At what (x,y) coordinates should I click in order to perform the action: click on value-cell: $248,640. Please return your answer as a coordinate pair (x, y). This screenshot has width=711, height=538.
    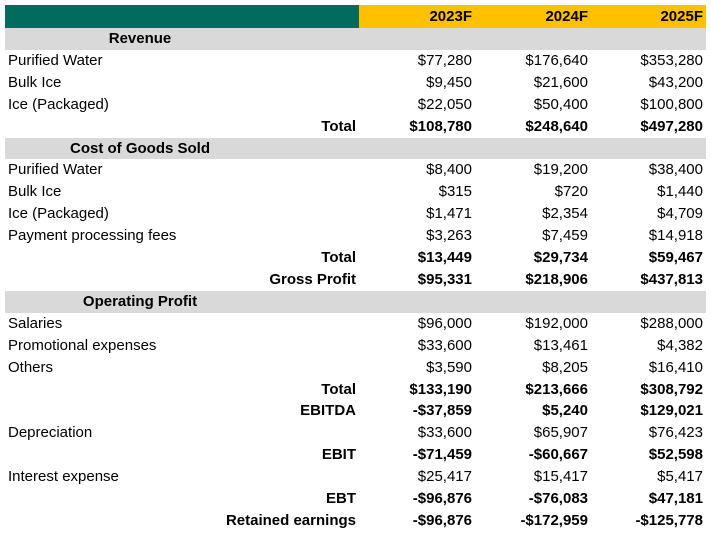
    Looking at the image, I should click on (556, 126).